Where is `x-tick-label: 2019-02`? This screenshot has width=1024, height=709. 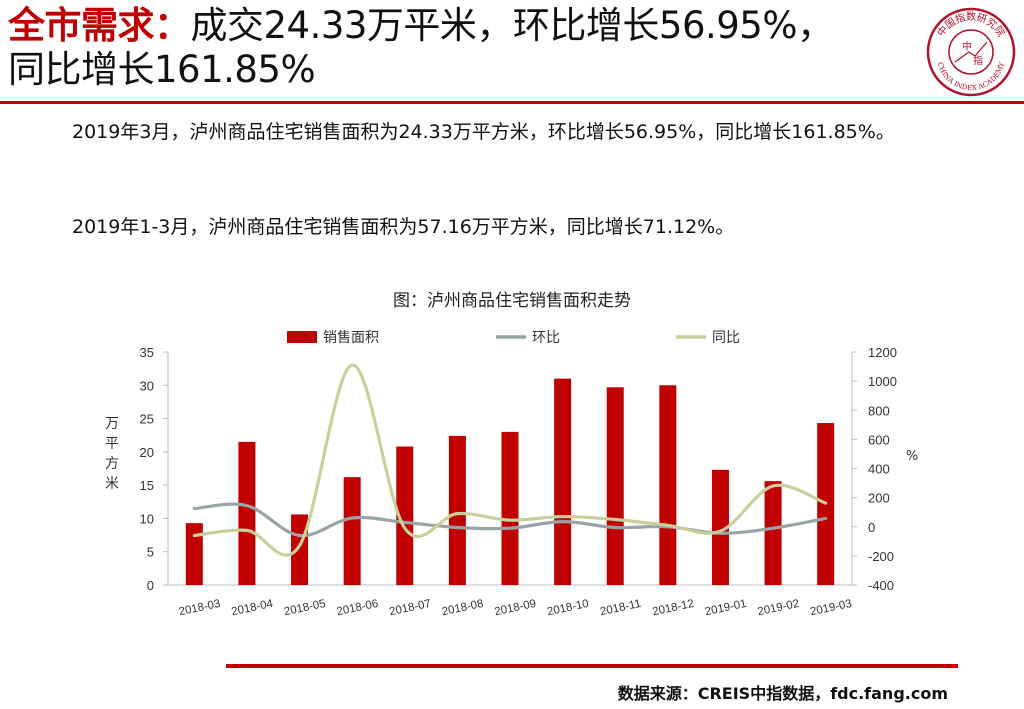
x-tick-label: 2019-02 is located at coordinates (779, 608).